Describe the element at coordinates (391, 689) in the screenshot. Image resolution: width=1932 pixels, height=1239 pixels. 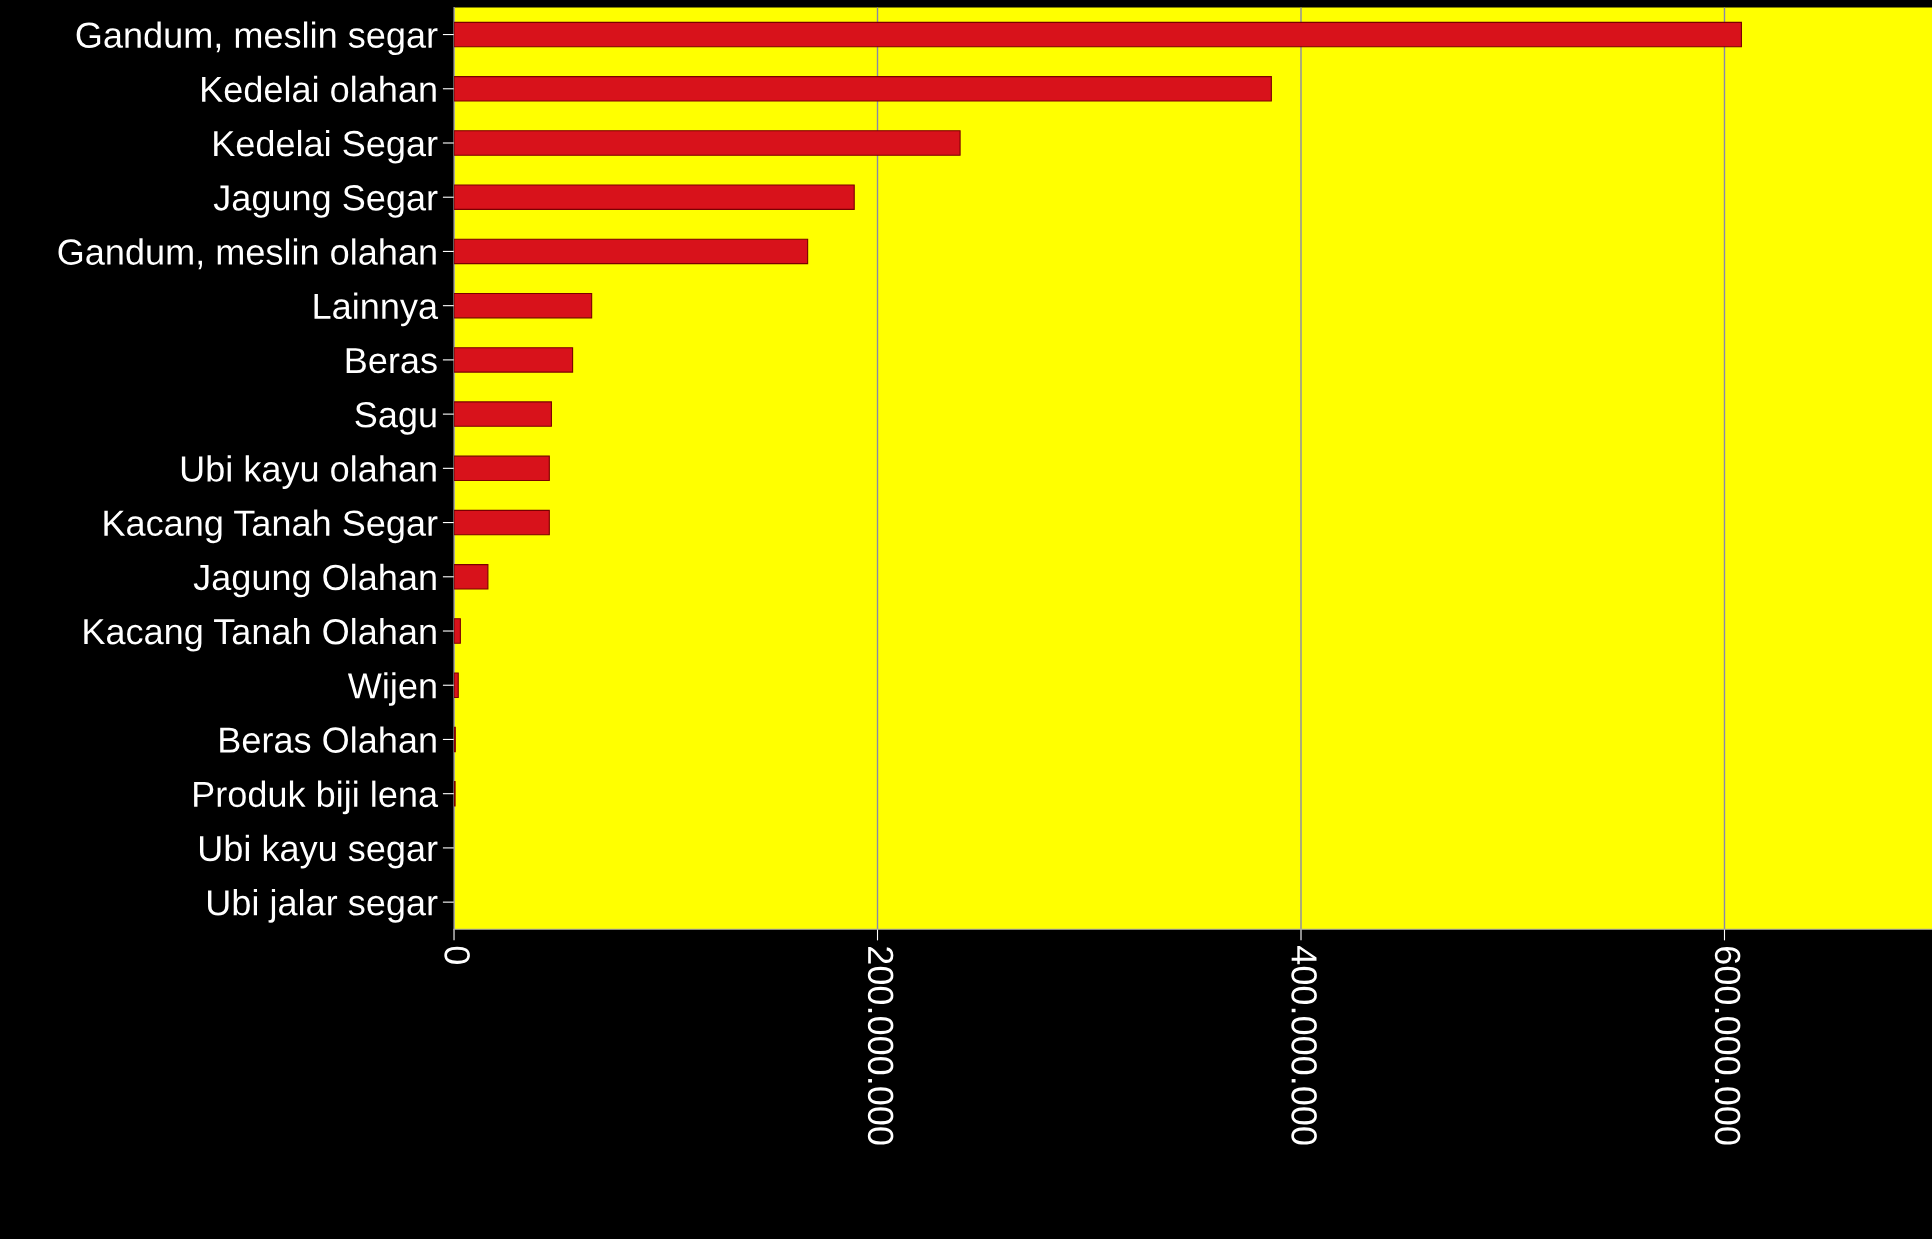
I see `y-tick-label: Wijen` at that location.